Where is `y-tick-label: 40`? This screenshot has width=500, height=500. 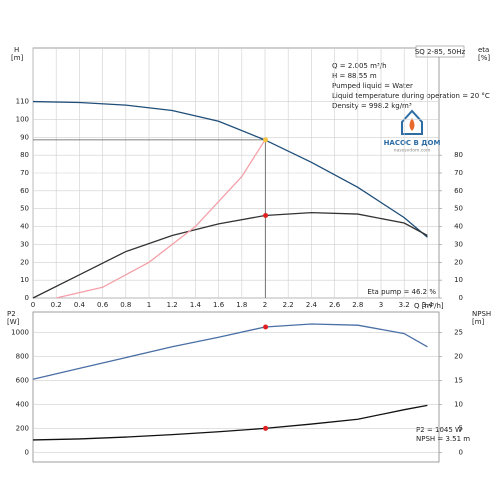 y-tick-label: 40 is located at coordinates (24, 227).